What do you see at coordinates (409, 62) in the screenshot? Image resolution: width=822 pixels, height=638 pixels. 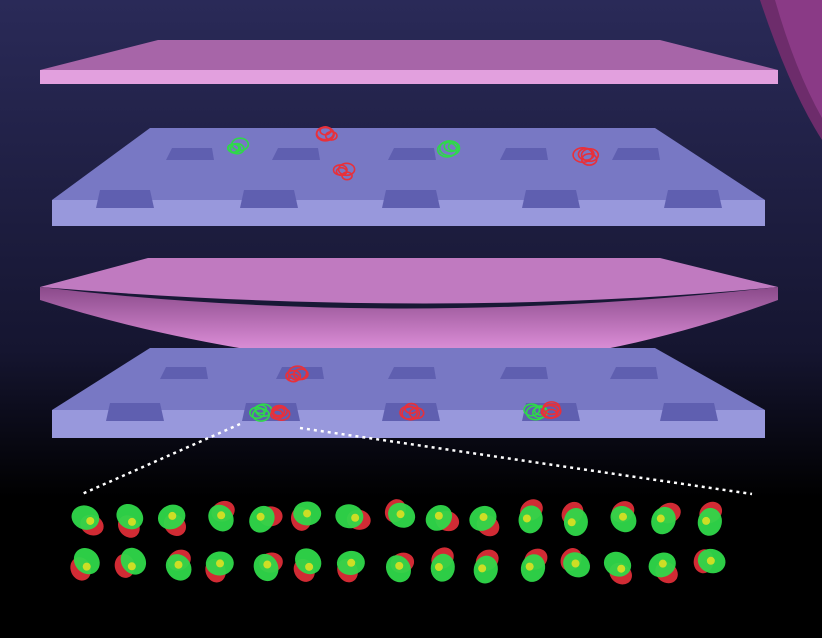 I see `top-membrane` at bounding box center [409, 62].